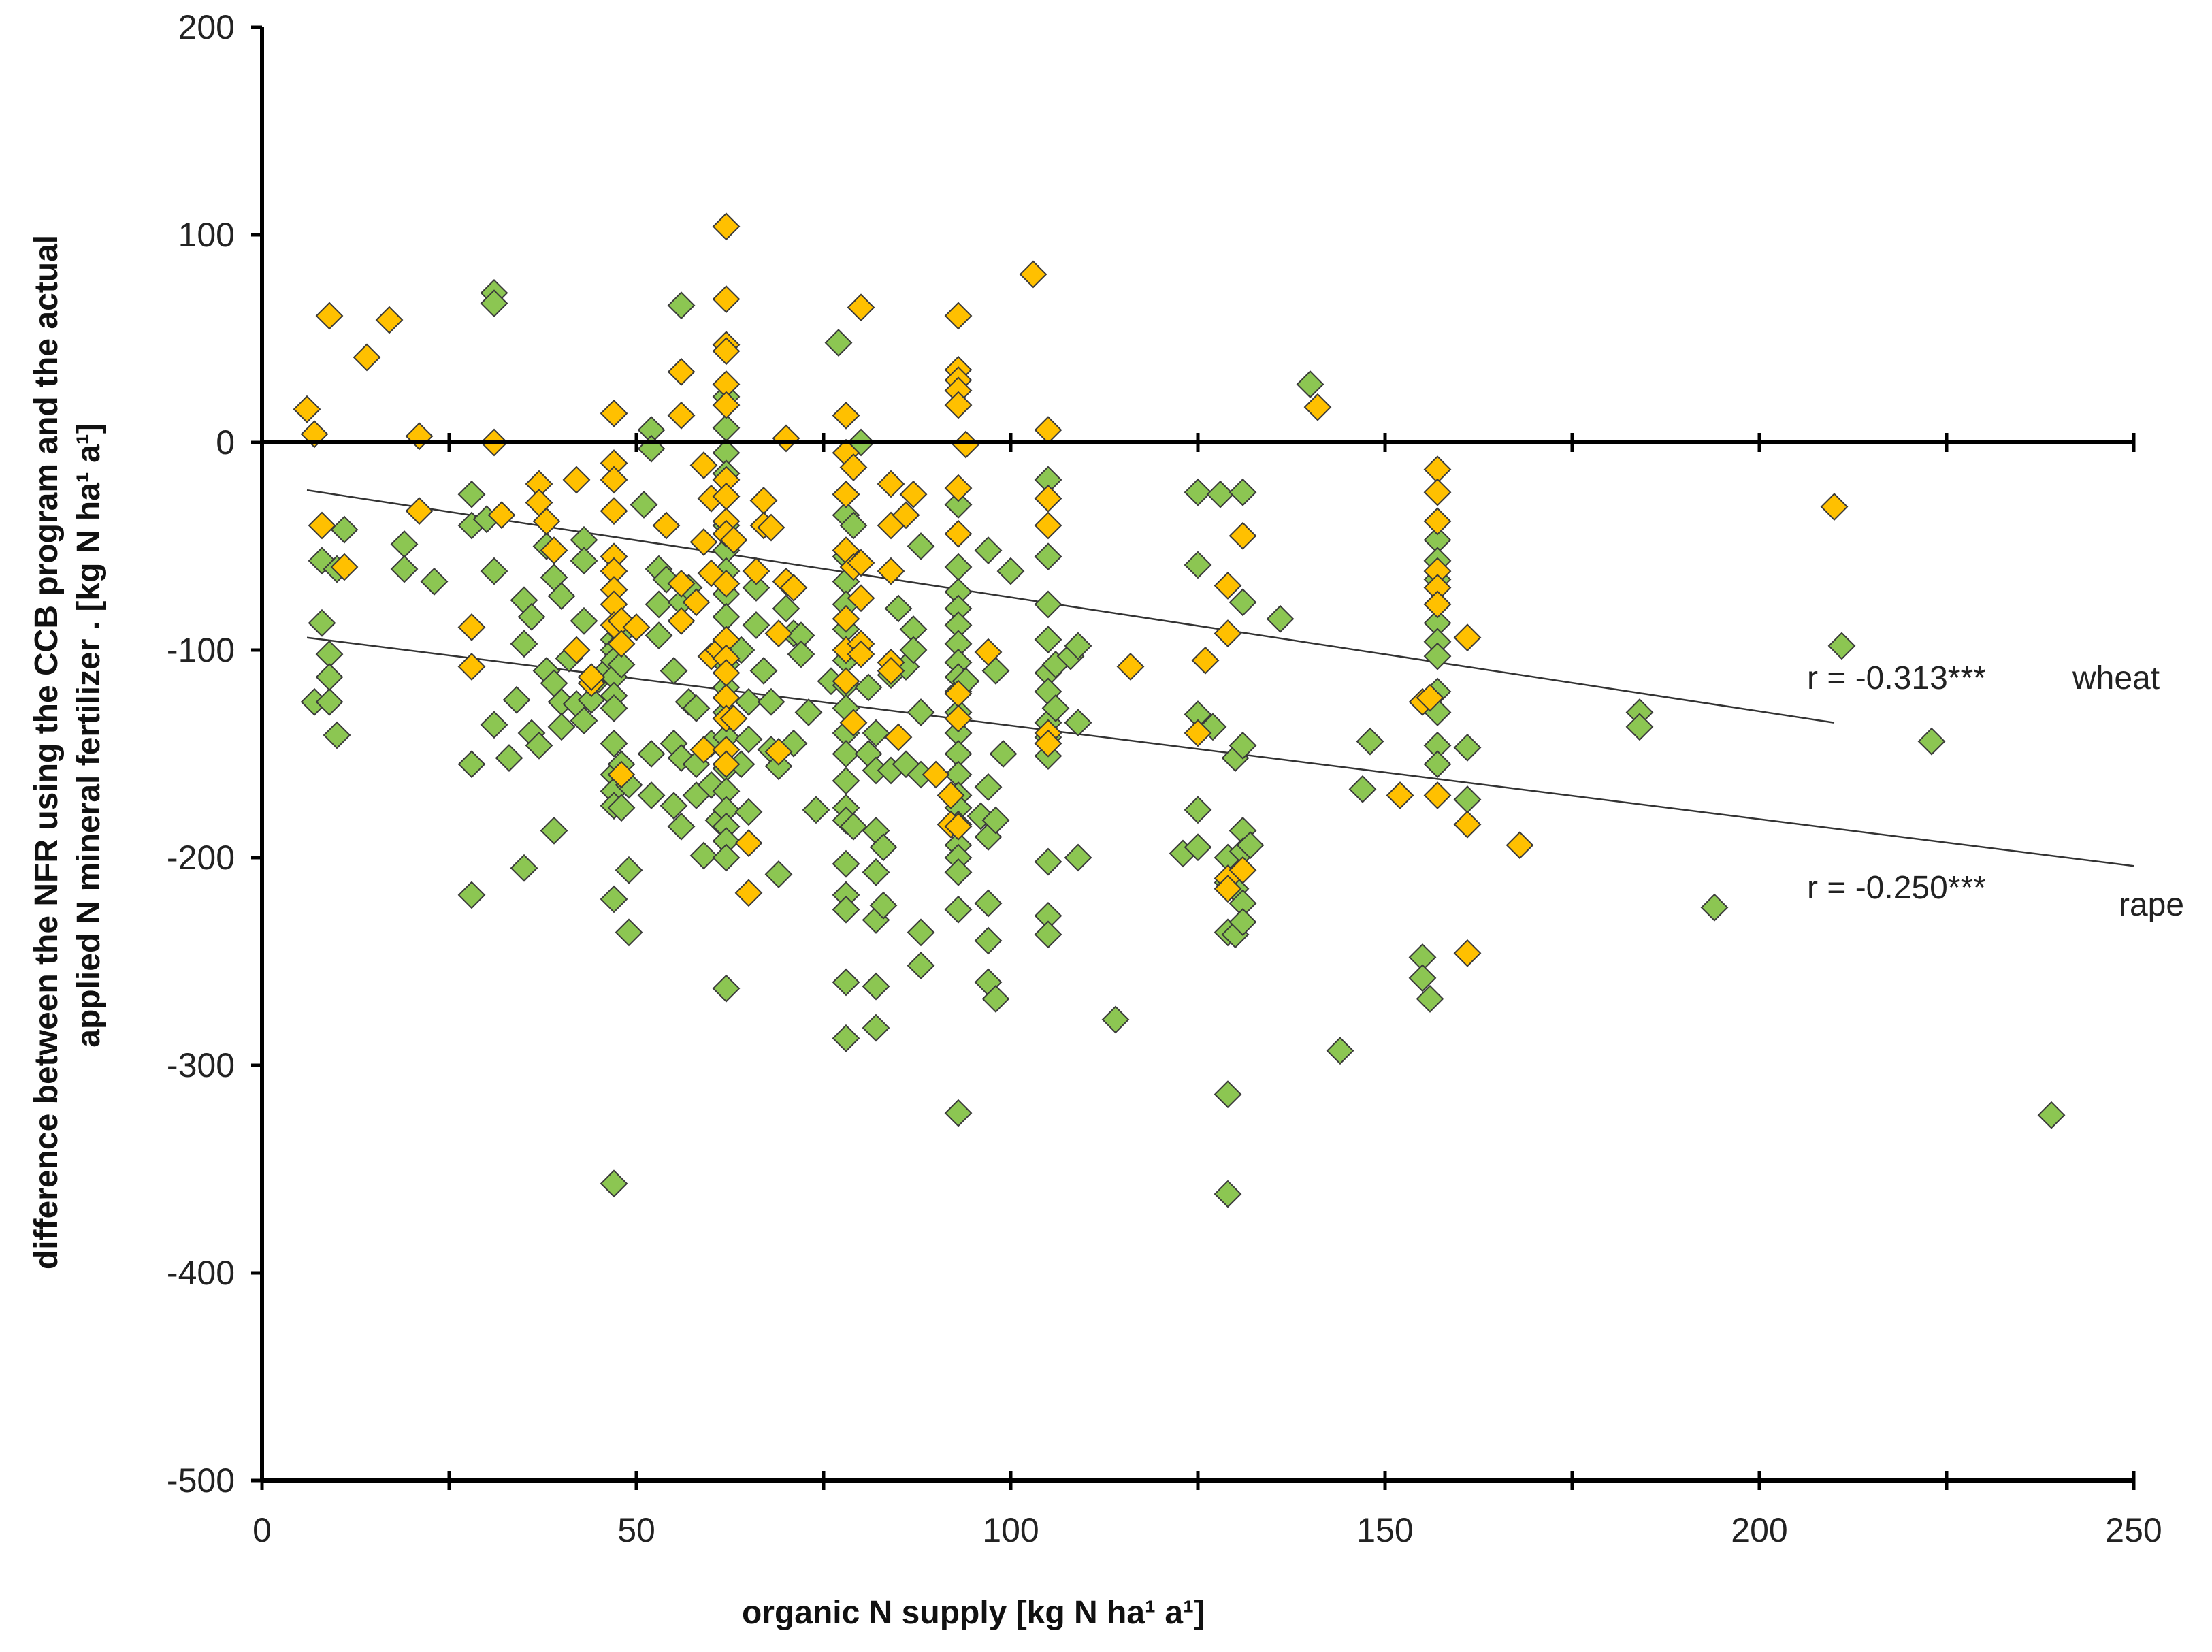 The width and height of the screenshot is (2212, 1652). What do you see at coordinates (973, 1613) in the screenshot?
I see `x-axis-title: organic N supply [kg N ha¹ a¹]` at bounding box center [973, 1613].